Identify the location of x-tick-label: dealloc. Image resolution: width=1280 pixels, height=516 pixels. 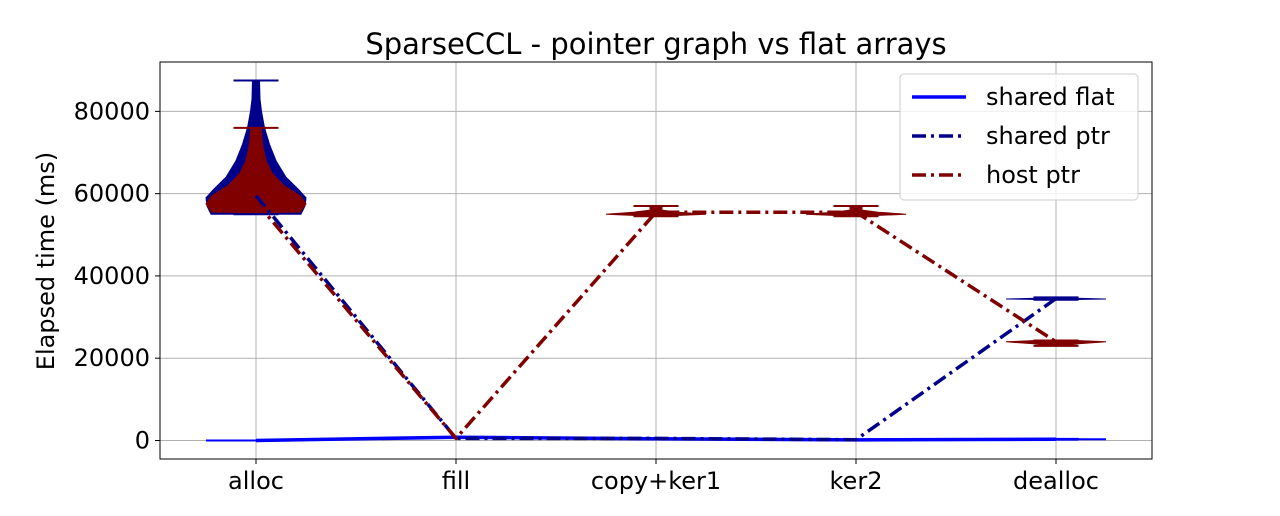
(1056, 481).